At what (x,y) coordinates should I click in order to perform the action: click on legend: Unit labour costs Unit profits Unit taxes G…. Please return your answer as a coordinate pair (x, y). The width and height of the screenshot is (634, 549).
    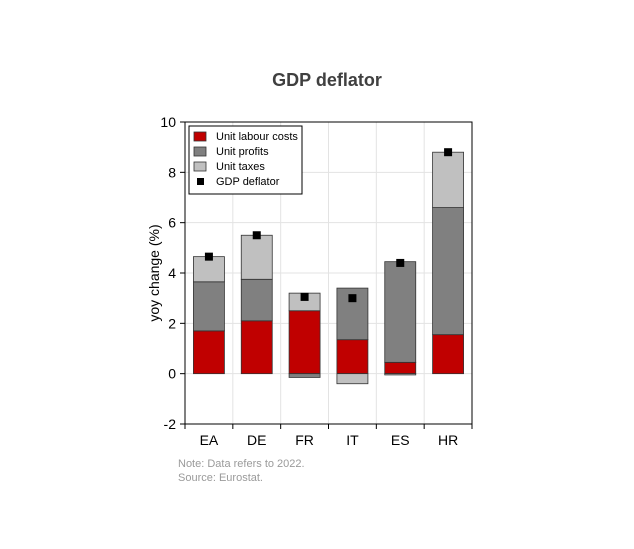
    Looking at the image, I should click on (245, 160).